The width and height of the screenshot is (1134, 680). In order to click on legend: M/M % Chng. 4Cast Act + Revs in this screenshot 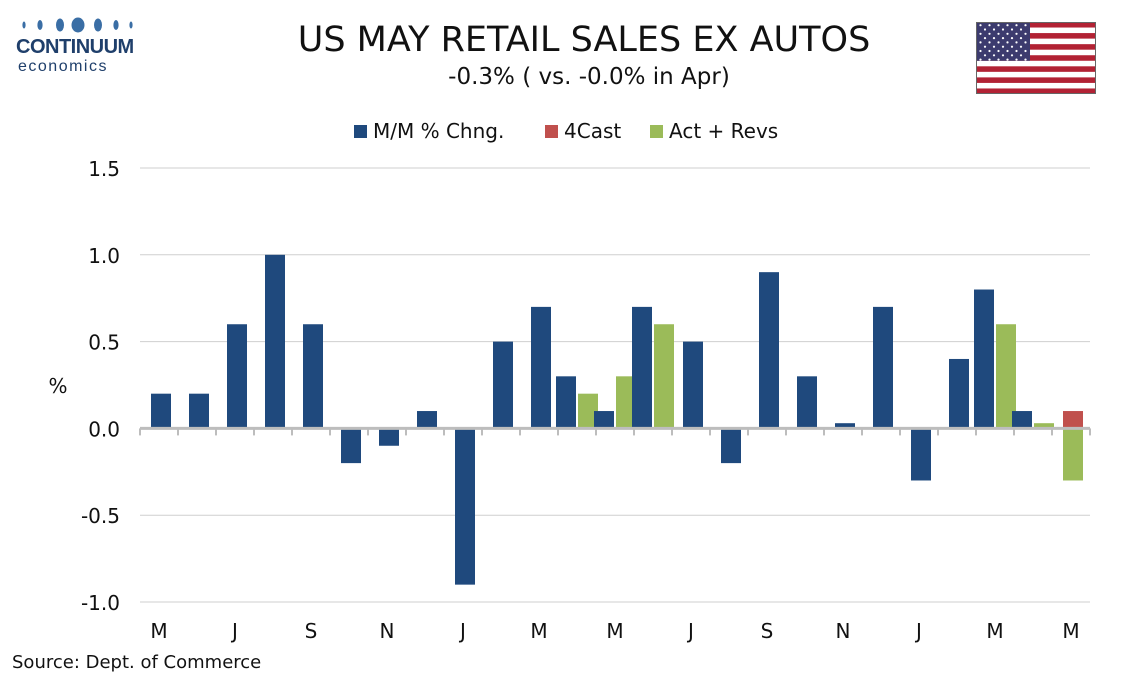, I will do `click(566, 131)`.